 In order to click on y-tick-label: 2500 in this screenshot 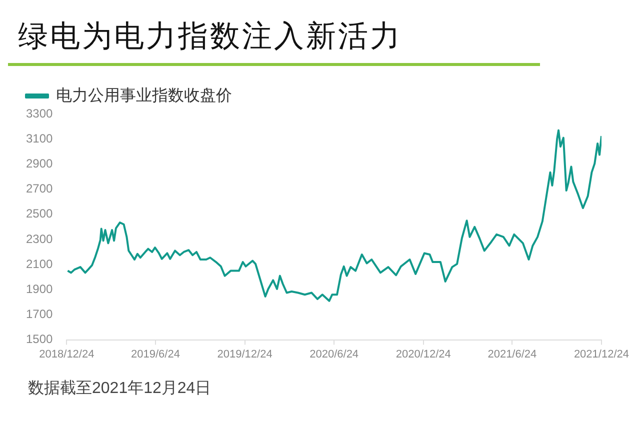, I will do `click(40, 213)`.